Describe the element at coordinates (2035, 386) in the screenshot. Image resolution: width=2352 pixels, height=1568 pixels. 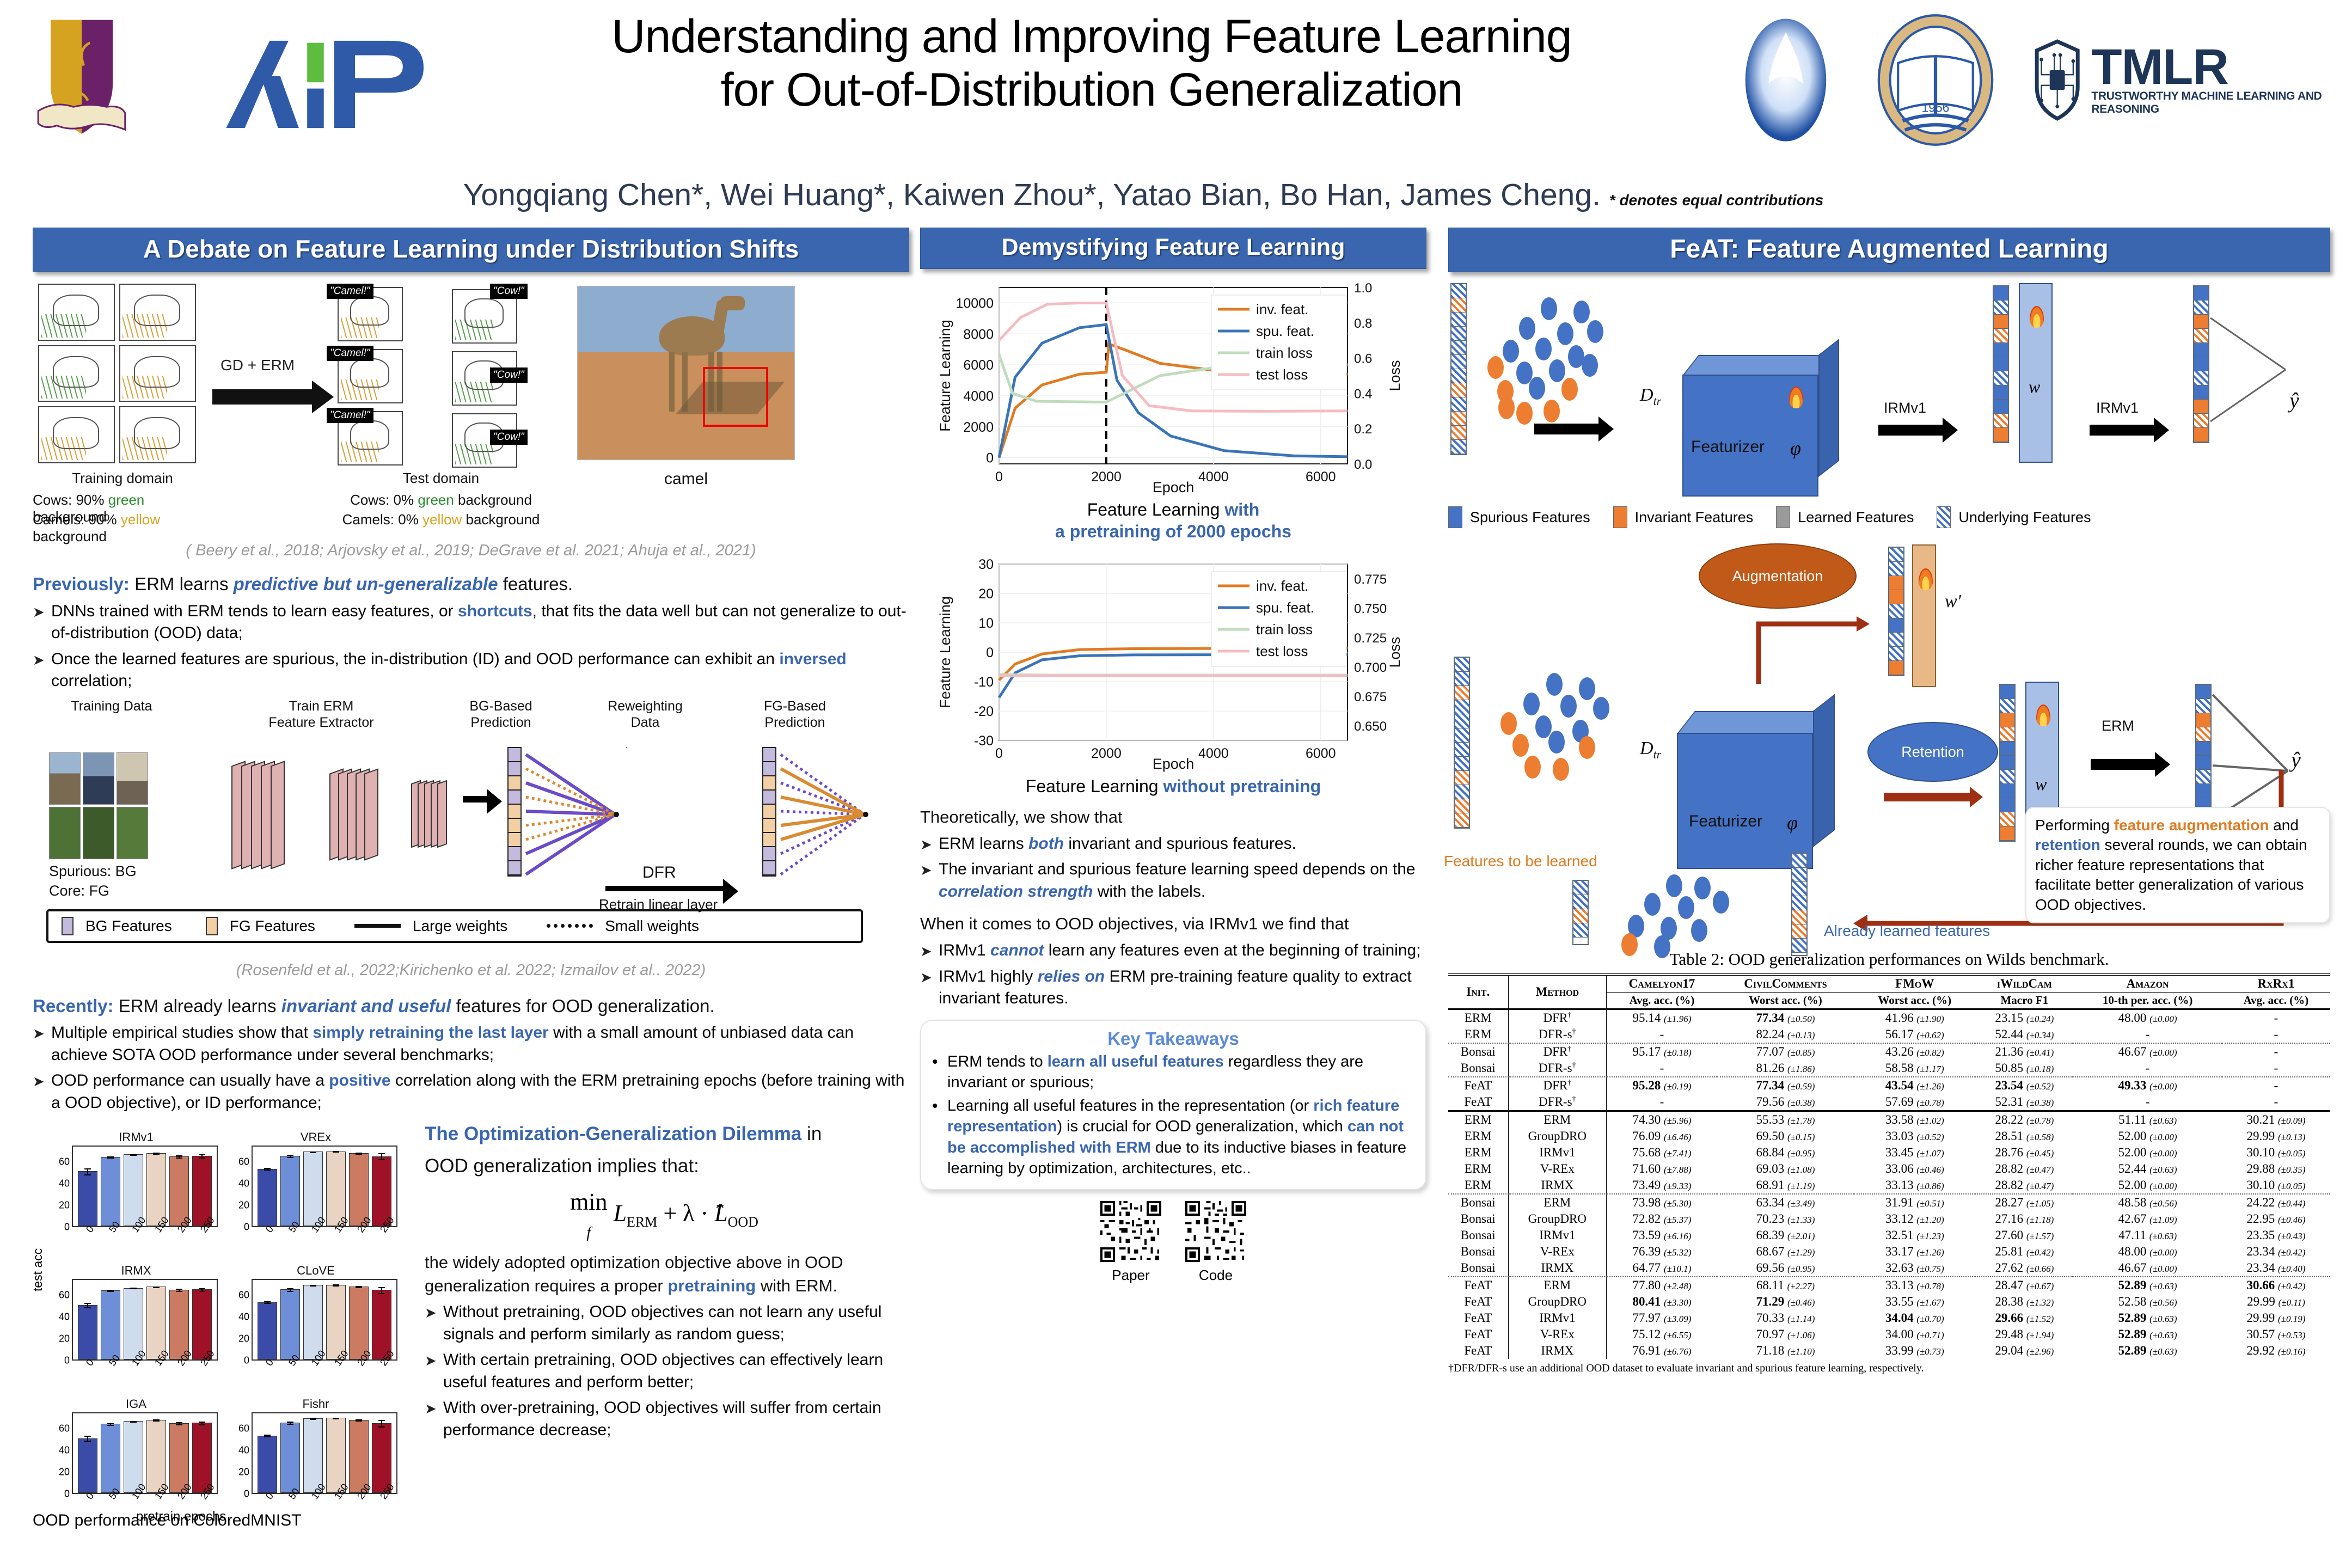
I see `feat1-w-label: w` at that location.